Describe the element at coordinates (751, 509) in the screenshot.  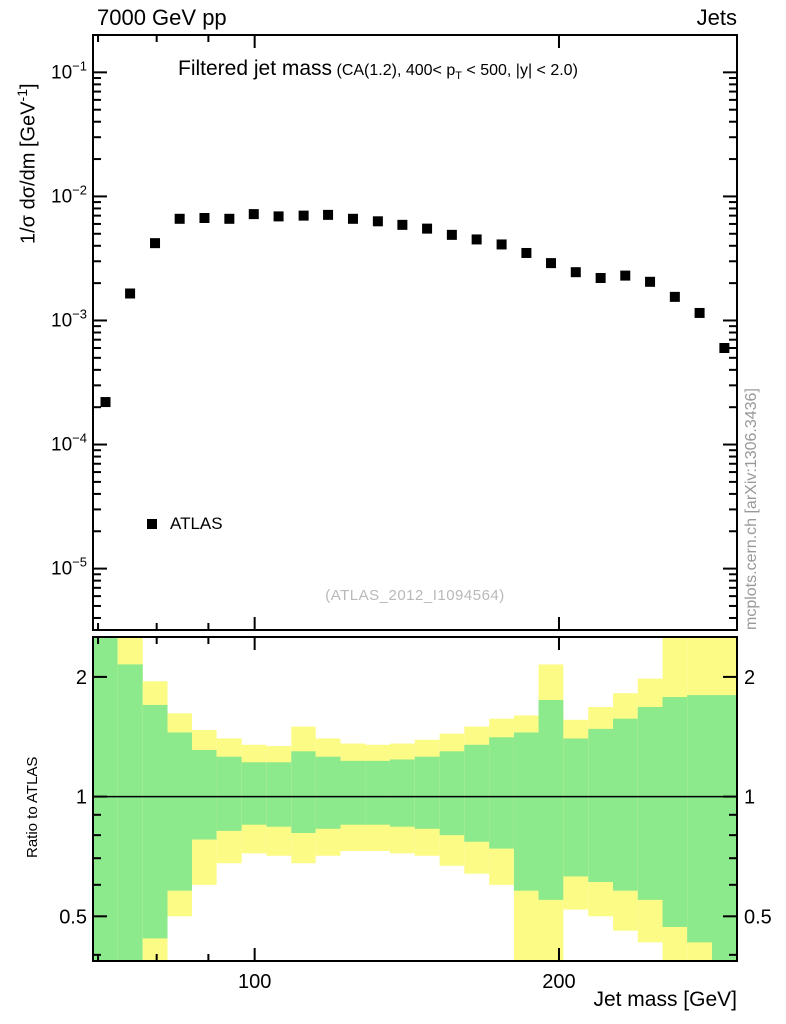
I see `mcplots-attribution: mcplots.cern.ch [arXiv:1306.3436]` at that location.